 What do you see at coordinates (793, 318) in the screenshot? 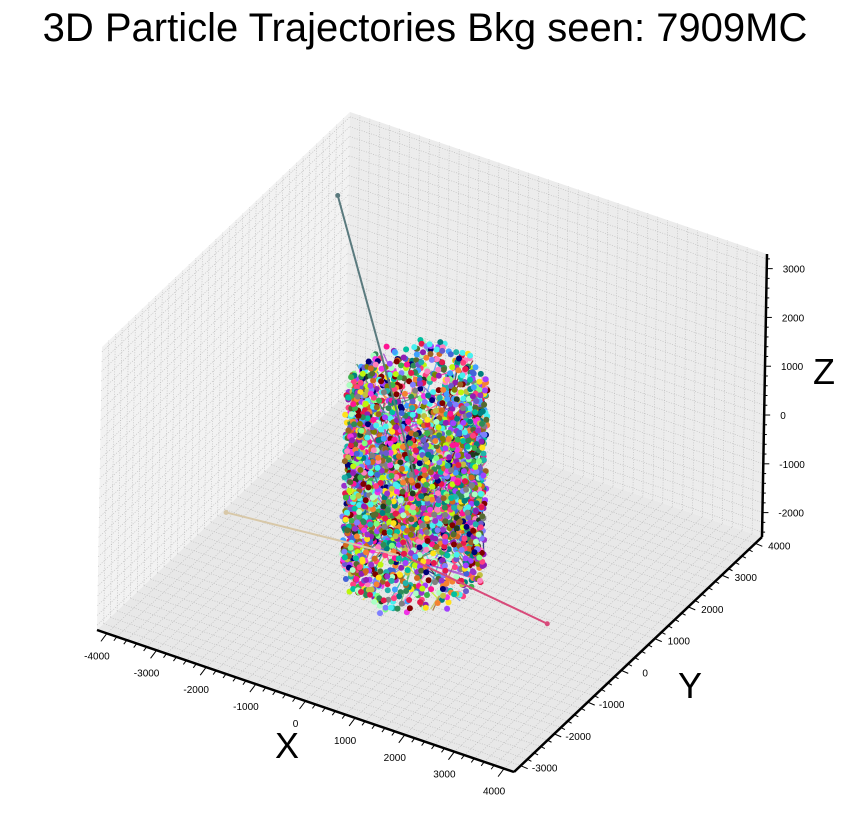
I see `z-tick-label: 2000` at bounding box center [793, 318].